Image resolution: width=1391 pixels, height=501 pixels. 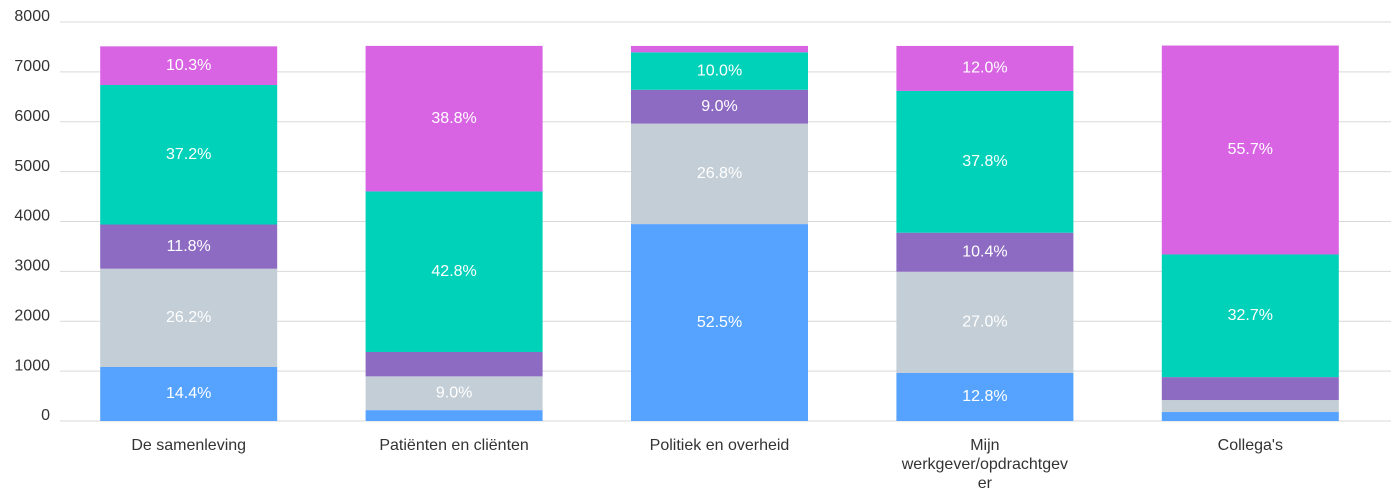 What do you see at coordinates (32, 216) in the screenshot?
I see `y-tick-label: 4000` at bounding box center [32, 216].